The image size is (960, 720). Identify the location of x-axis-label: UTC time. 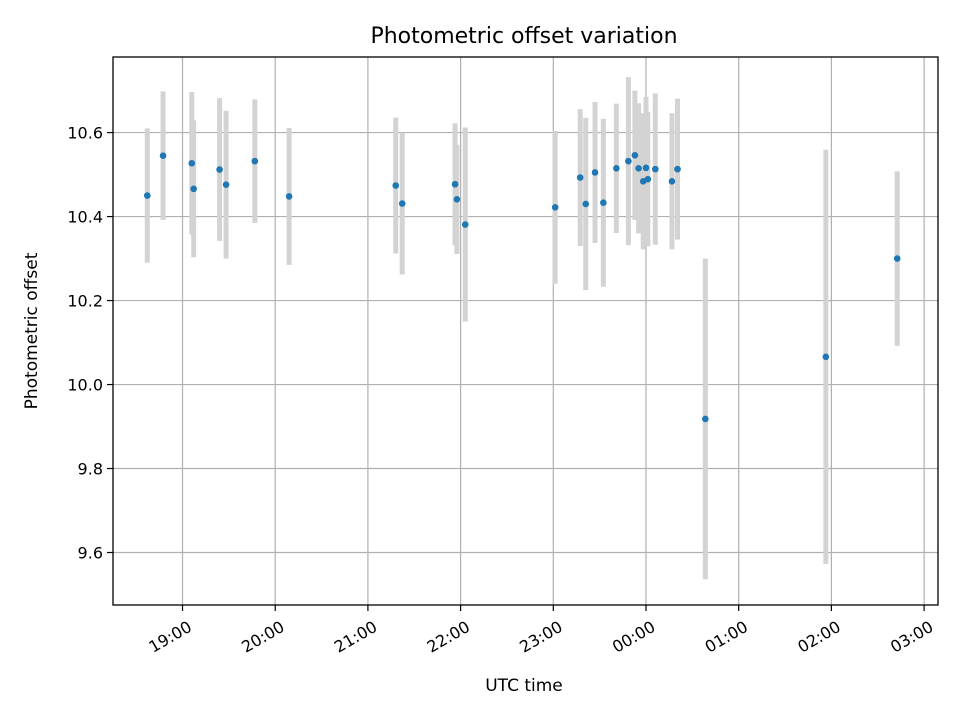
(524, 686).